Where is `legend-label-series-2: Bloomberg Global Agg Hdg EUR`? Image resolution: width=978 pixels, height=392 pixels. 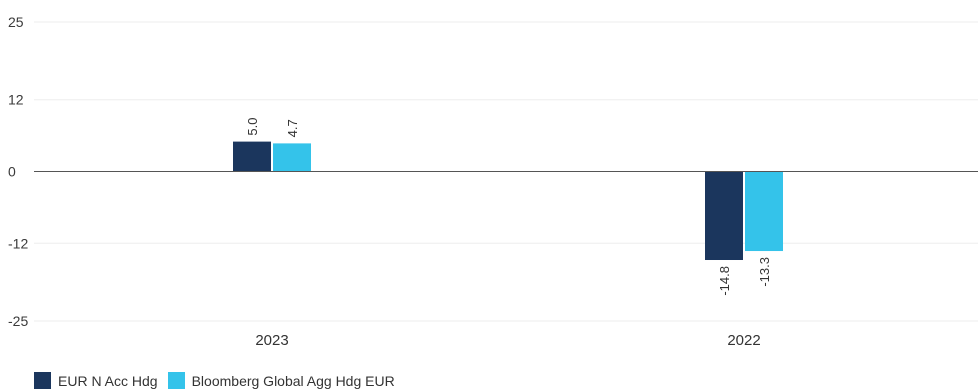
legend-label-series-2: Bloomberg Global Agg Hdg EUR is located at coordinates (293, 380).